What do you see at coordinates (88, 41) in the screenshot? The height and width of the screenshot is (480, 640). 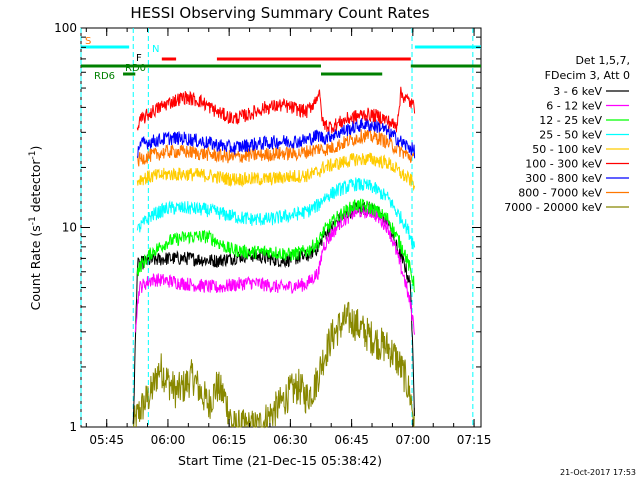 I see `flag-label: S` at bounding box center [88, 41].